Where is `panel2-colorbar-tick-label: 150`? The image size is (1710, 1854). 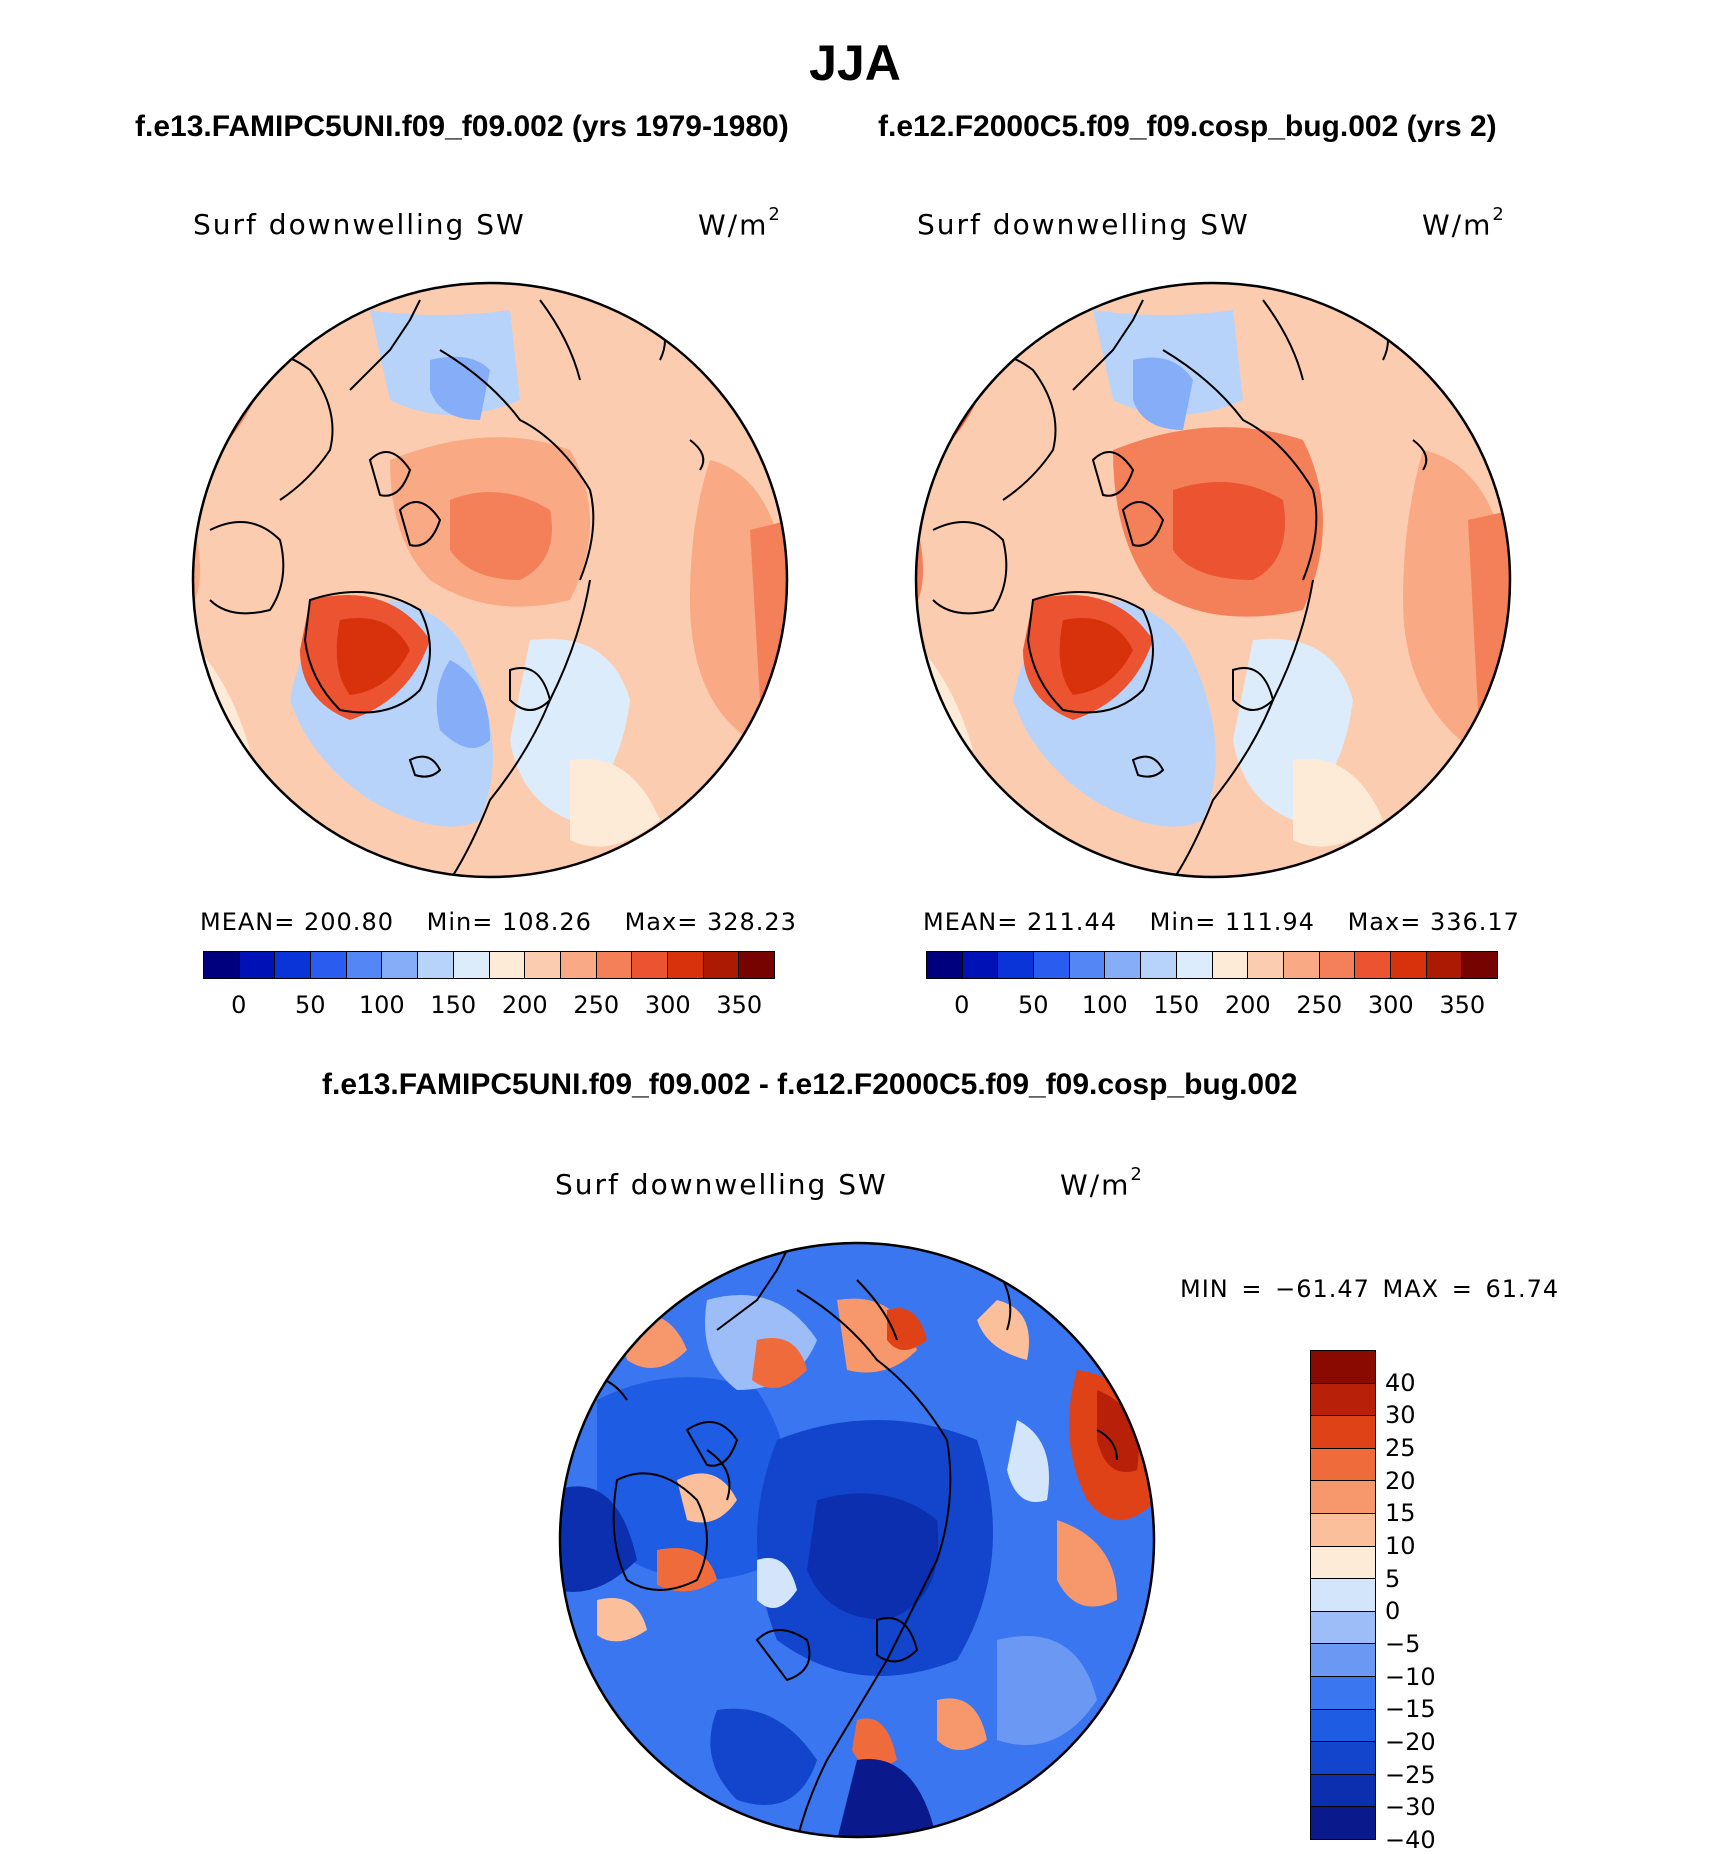 panel2-colorbar-tick-label: 150 is located at coordinates (1176, 1005).